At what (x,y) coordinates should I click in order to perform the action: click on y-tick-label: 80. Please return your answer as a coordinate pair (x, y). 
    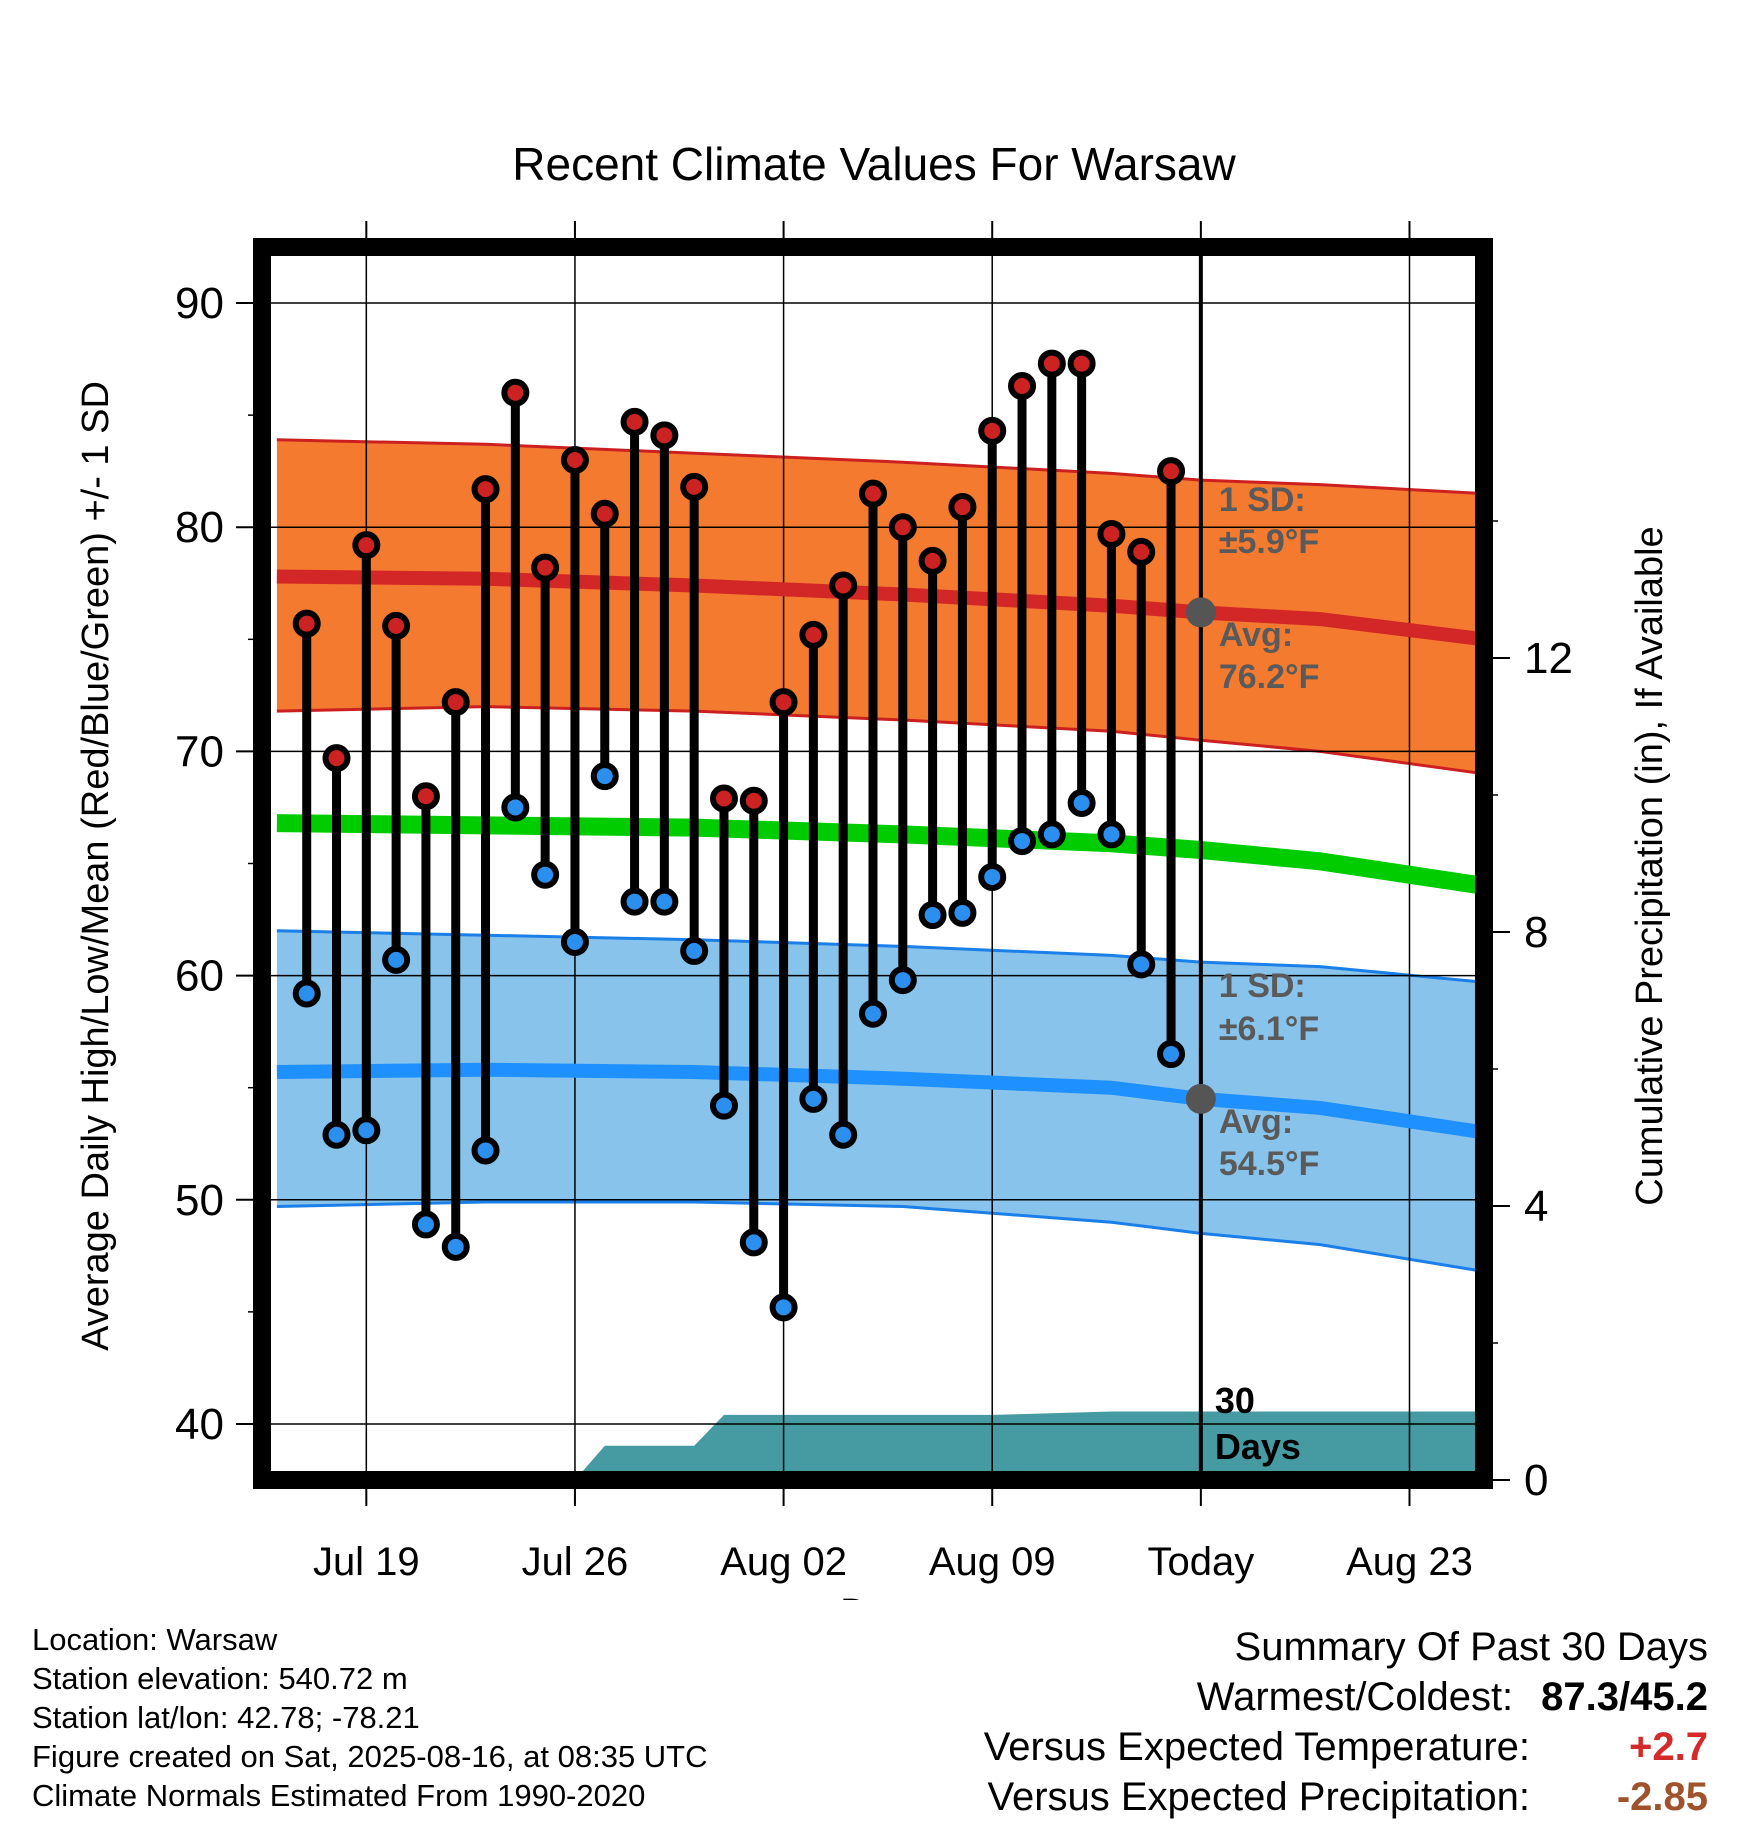
    Looking at the image, I should click on (199, 527).